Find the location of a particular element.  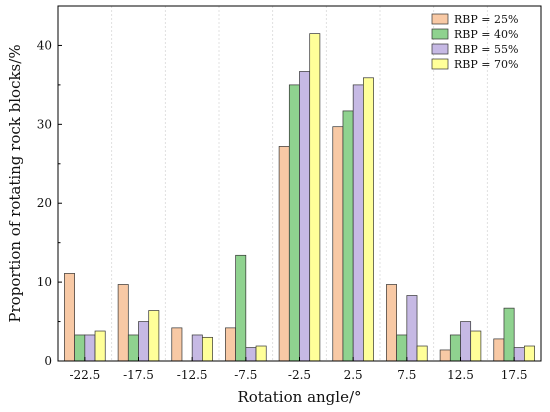

x-tick-label: -2.5 is located at coordinates (299, 375).